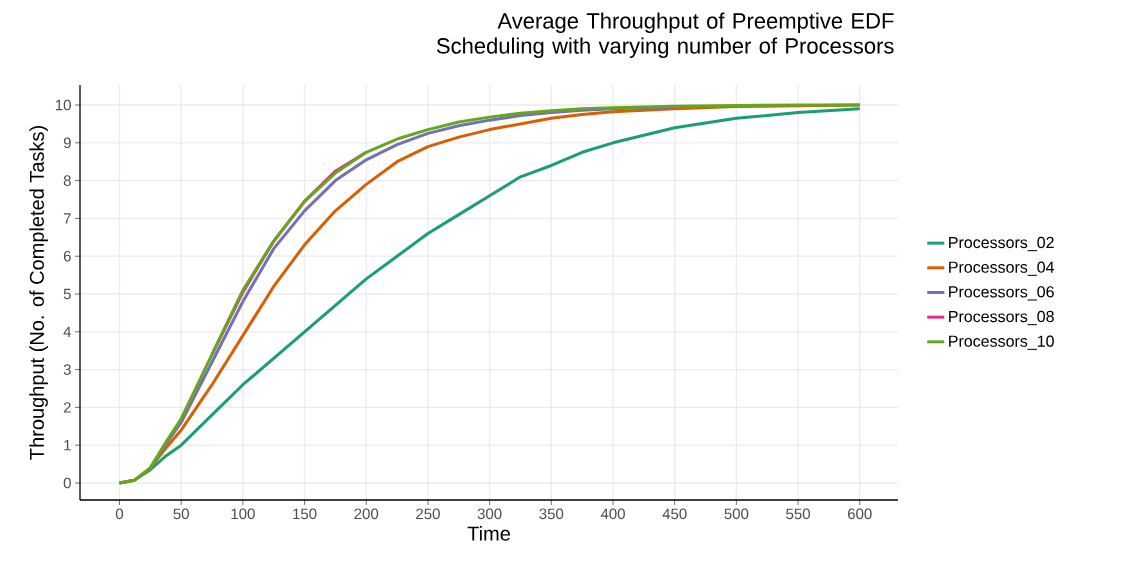  I want to click on x-tick-label: 150, so click(305, 514).